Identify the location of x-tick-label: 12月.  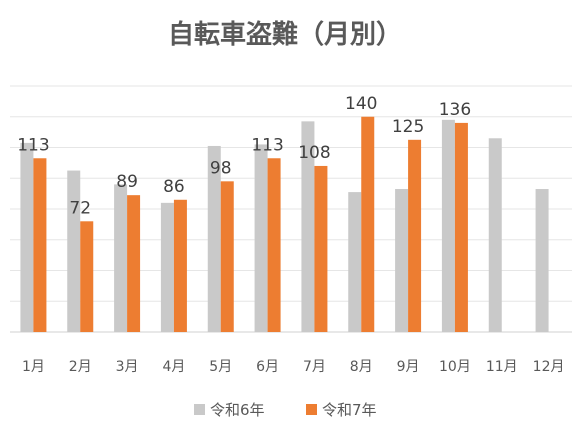
(549, 367).